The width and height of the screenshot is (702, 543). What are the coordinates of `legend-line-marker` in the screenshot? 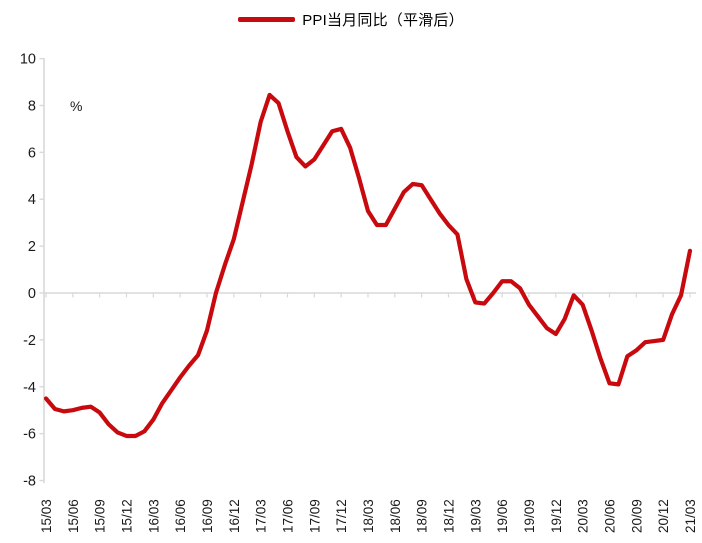 It's located at (267, 19).